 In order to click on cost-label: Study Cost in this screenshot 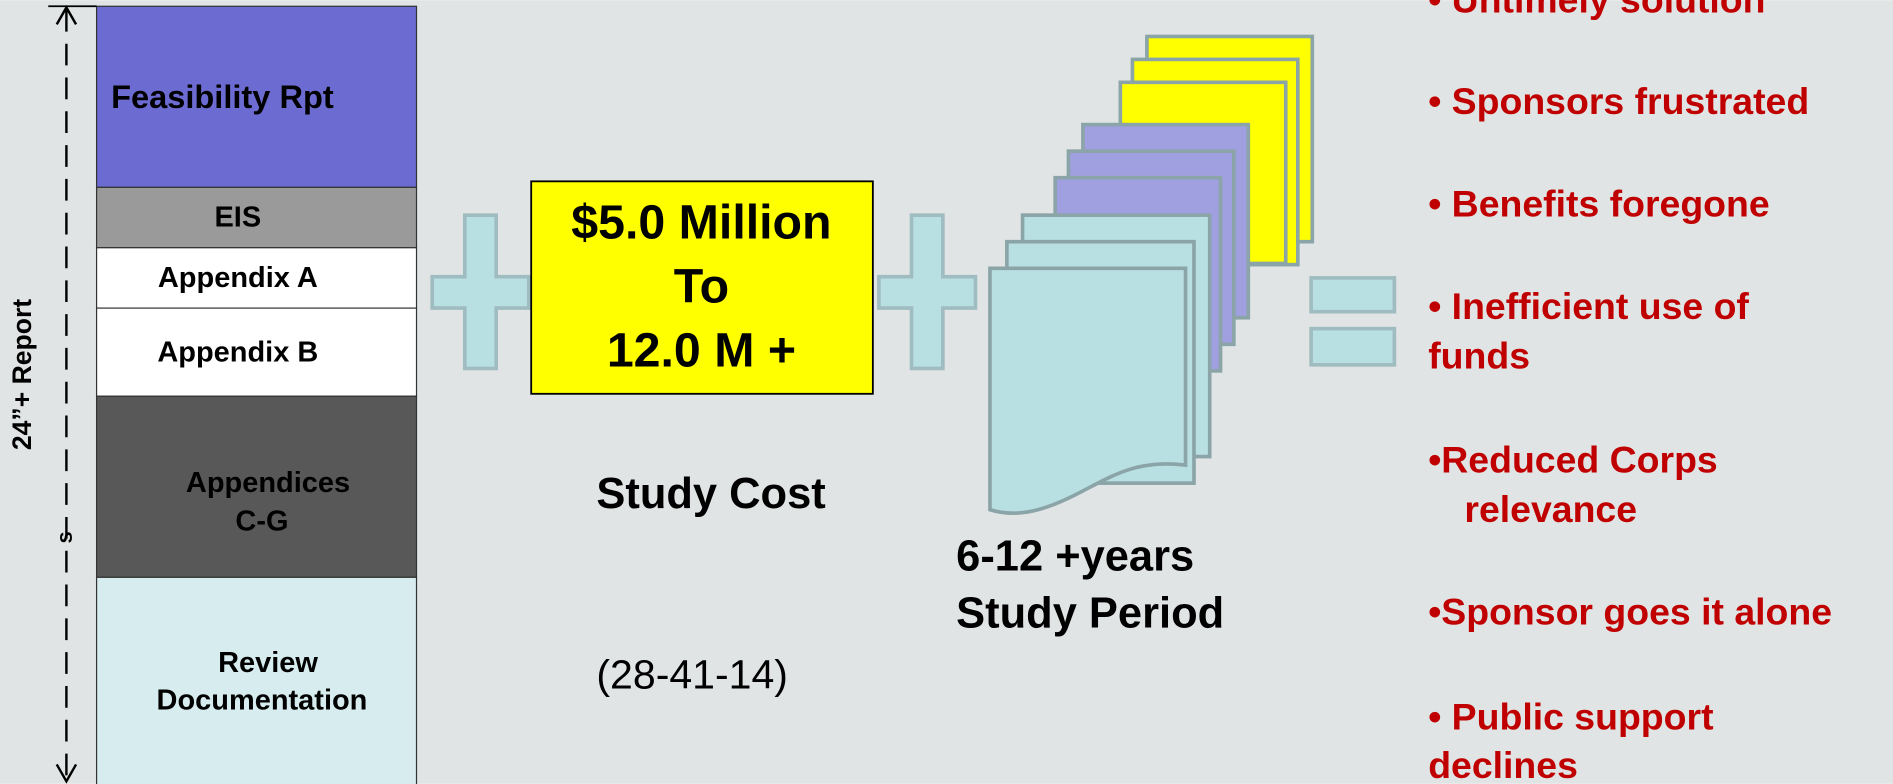, I will do `click(710, 494)`.